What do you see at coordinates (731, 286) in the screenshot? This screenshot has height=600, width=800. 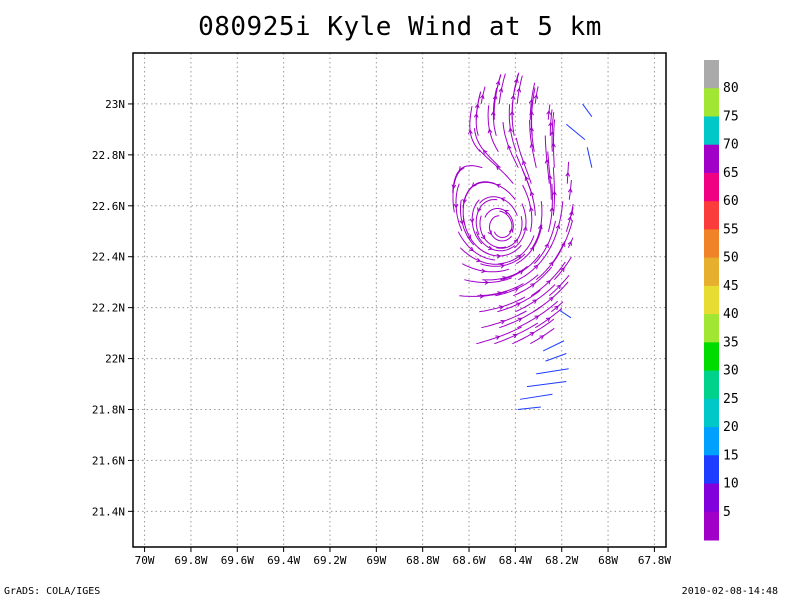 I see `colorbar-label: 45` at bounding box center [731, 286].